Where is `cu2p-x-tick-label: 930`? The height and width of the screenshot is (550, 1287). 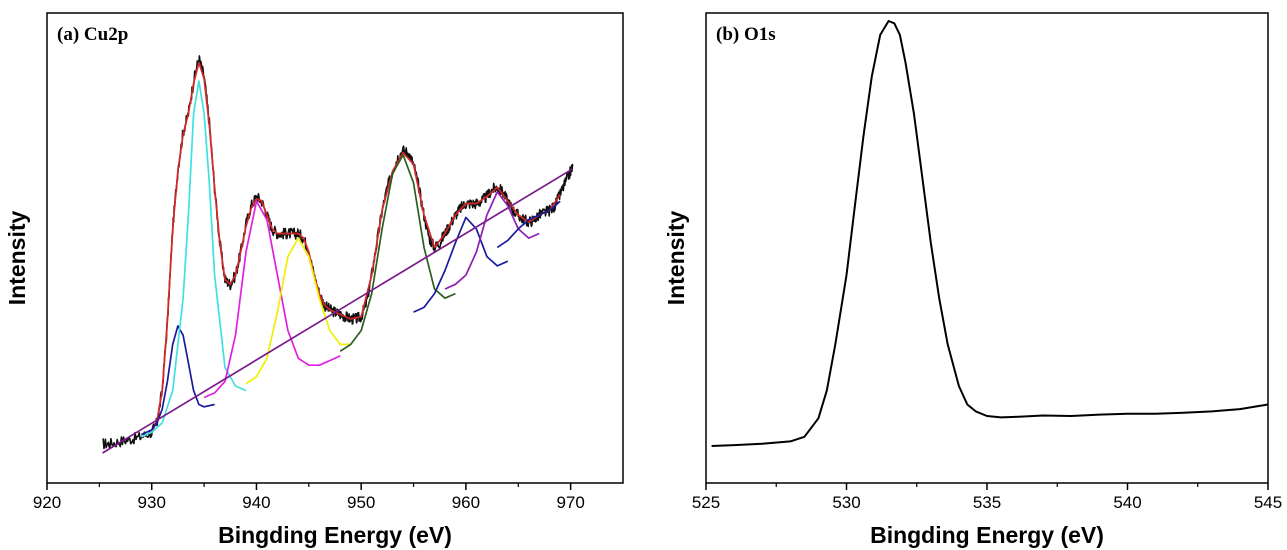
cu2p-x-tick-label: 930 is located at coordinates (152, 502).